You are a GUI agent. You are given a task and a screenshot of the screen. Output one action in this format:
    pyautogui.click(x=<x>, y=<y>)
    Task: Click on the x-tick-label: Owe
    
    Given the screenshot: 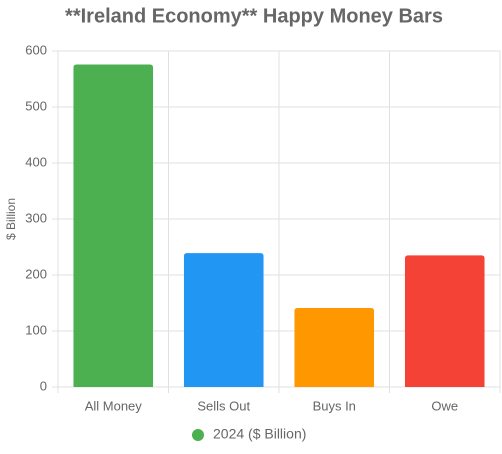 What is the action you would take?
    pyautogui.click(x=444, y=405)
    